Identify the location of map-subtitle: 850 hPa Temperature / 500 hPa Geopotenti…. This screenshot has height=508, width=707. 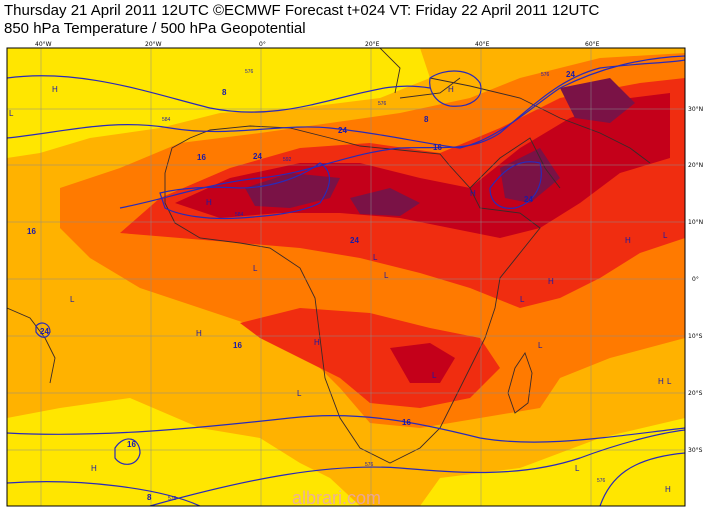
(155, 28).